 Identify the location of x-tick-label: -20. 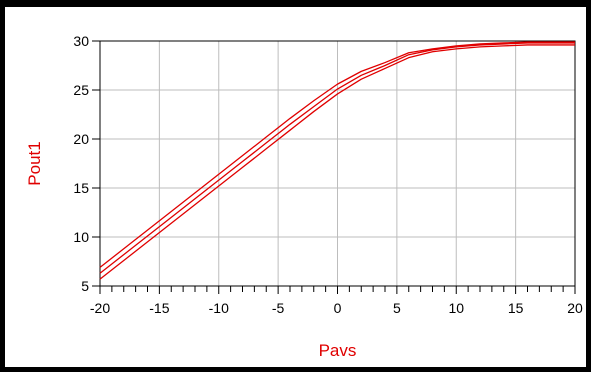
(100, 308).